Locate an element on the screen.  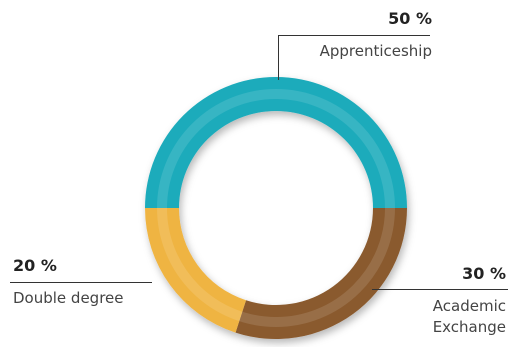
academic-exchange-leader is located at coordinates (440, 289).